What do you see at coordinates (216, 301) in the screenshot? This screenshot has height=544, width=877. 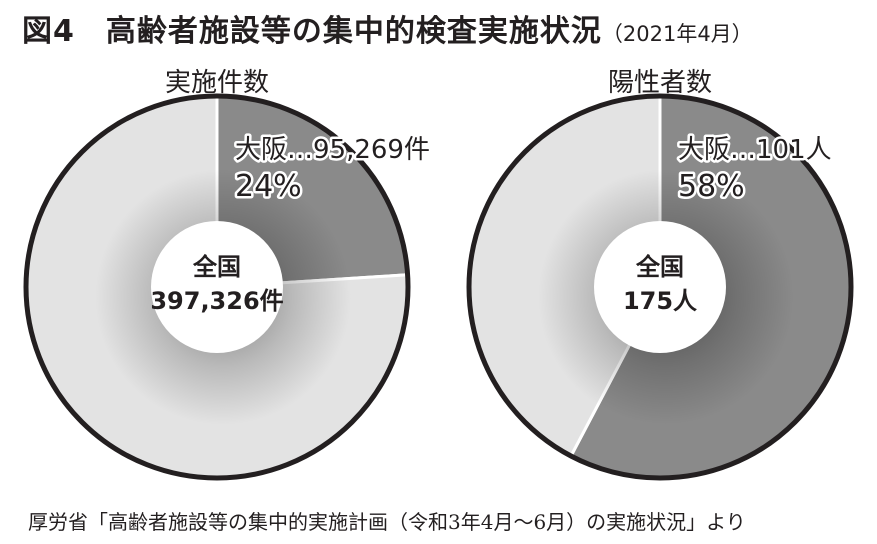 I see `chart1-center-value: 397,326件` at bounding box center [216, 301].